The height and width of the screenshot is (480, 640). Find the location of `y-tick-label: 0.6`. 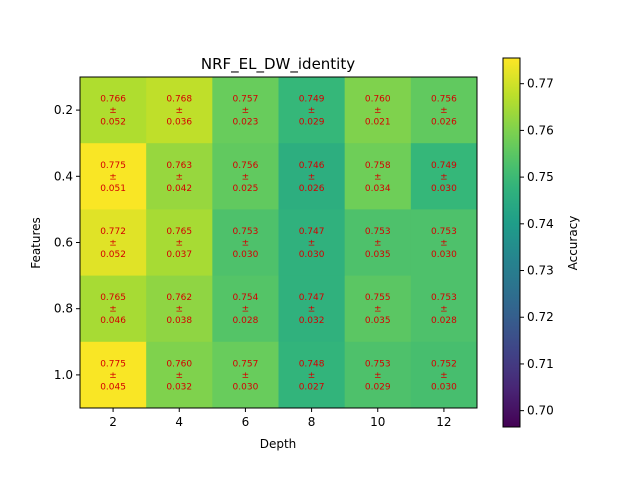

y-tick-label: 0.6 is located at coordinates (63, 243).